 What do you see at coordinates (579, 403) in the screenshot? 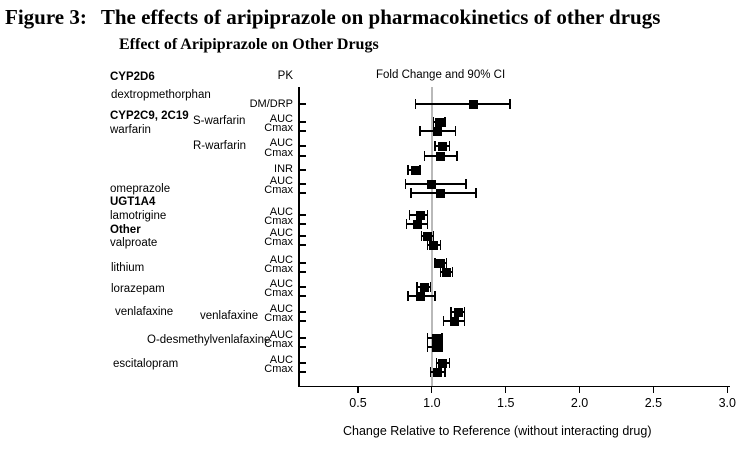
I see `x-tick-label: 2.0` at bounding box center [579, 403].